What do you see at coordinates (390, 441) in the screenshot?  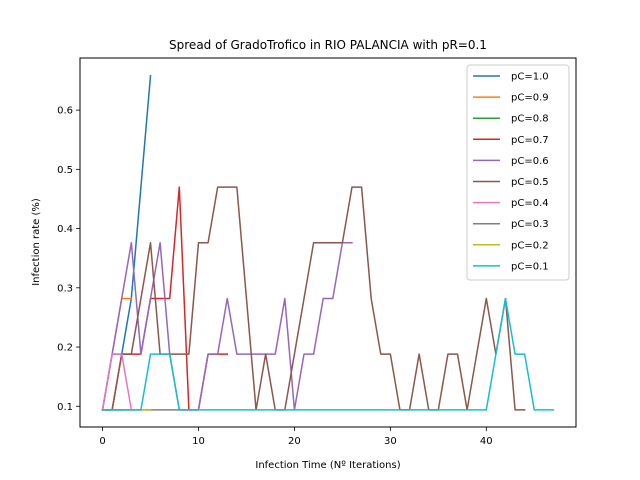 I see `x-tick-label: 30` at bounding box center [390, 441].